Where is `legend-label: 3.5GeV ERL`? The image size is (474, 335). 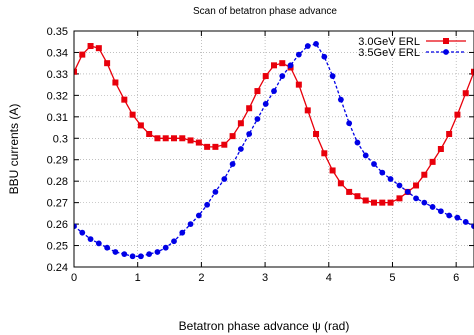
legend-label: 3.5GeV ERL is located at coordinates (389, 53).